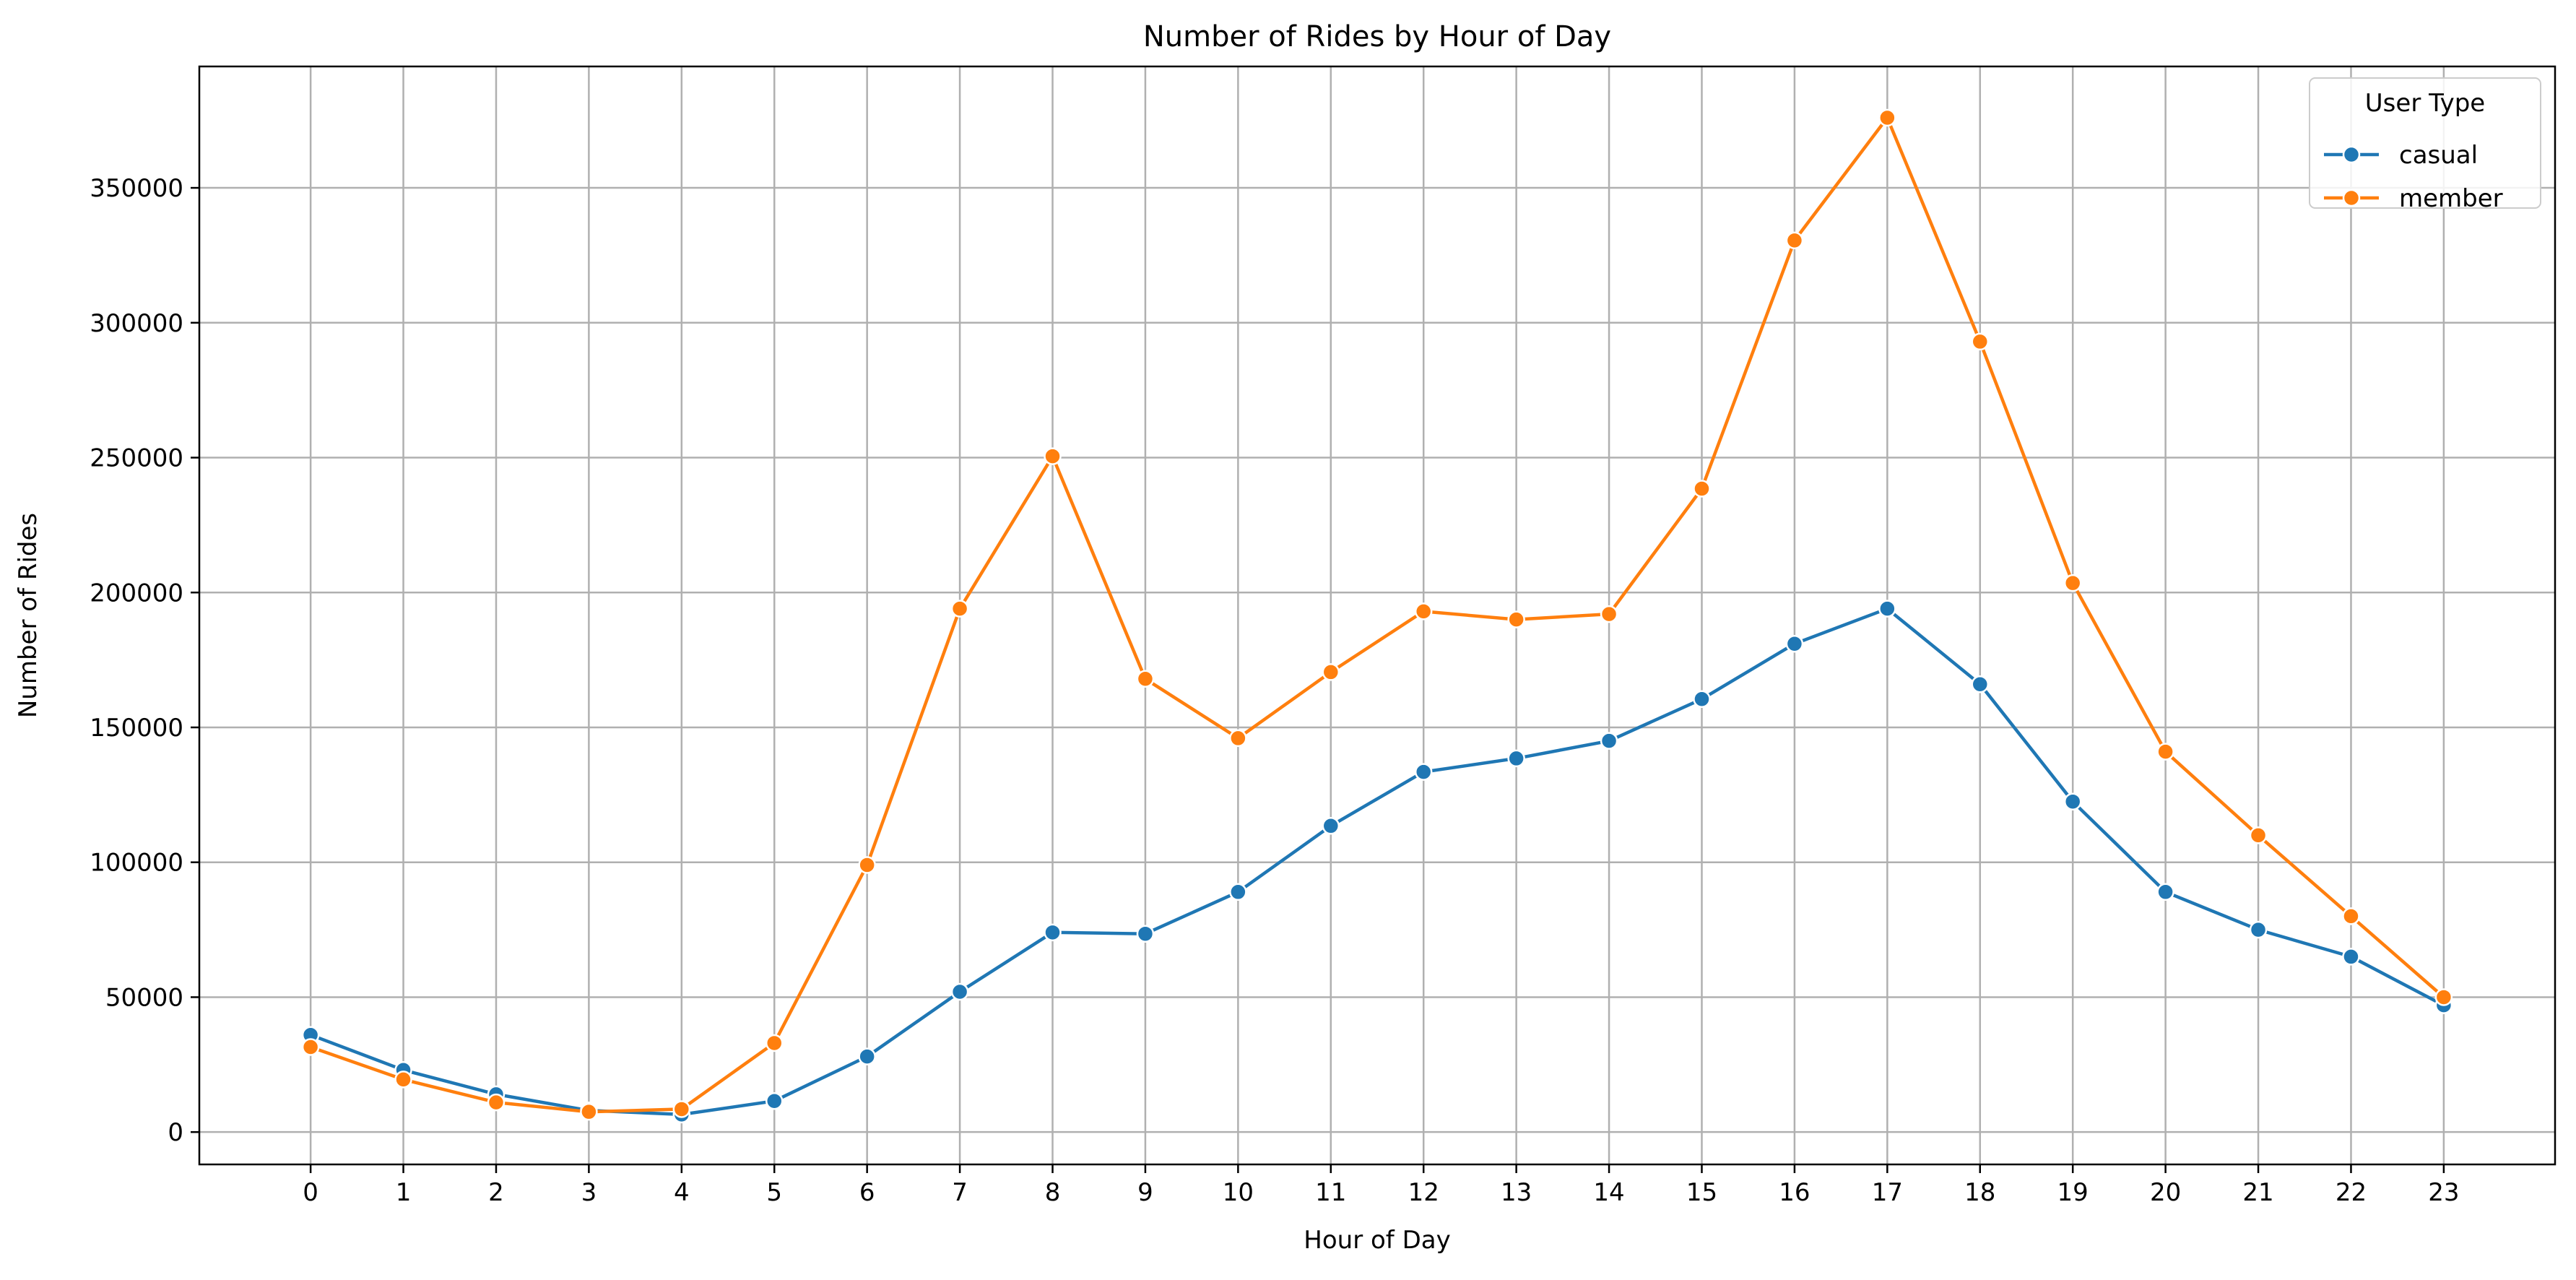 Image resolution: width=2576 pixels, height=1280 pixels. I want to click on legend-label-member: member, so click(2451, 198).